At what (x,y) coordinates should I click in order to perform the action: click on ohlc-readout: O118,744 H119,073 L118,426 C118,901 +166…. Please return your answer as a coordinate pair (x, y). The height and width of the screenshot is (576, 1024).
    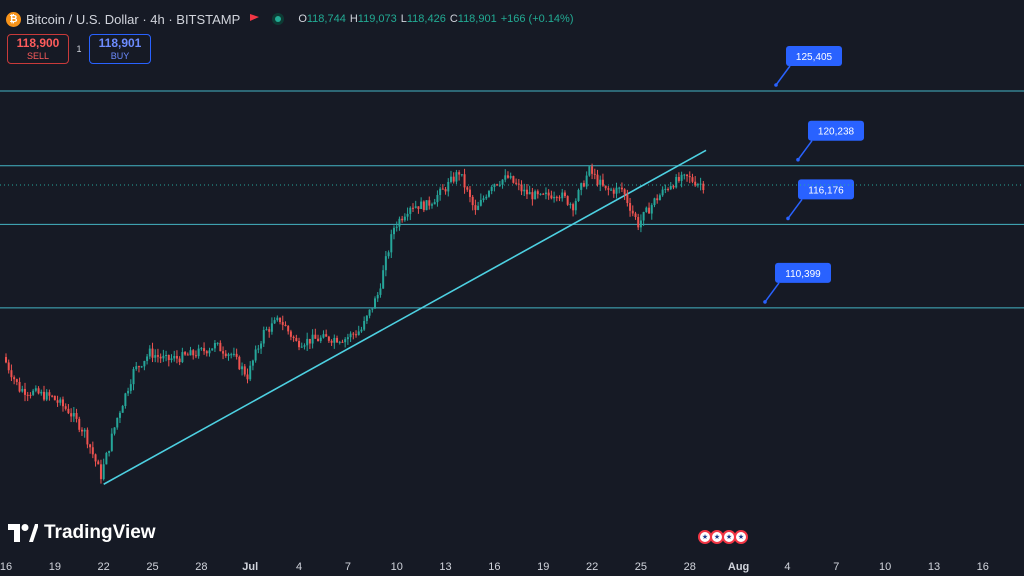
    Looking at the image, I should click on (435, 19).